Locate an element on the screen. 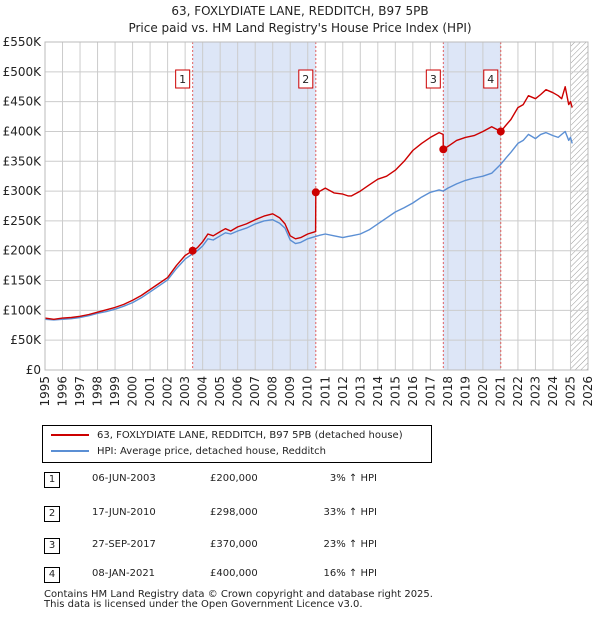 This screenshot has width=600, height=620. y-tick-label: £250K is located at coordinates (23, 221).